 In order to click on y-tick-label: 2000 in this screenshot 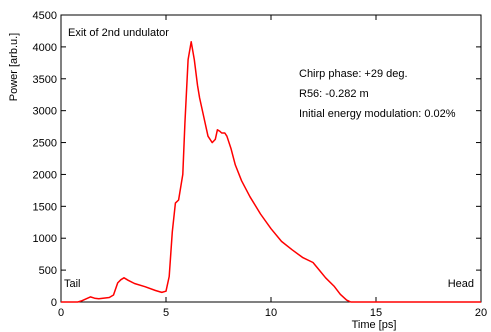, I will do `click(45, 175)`.